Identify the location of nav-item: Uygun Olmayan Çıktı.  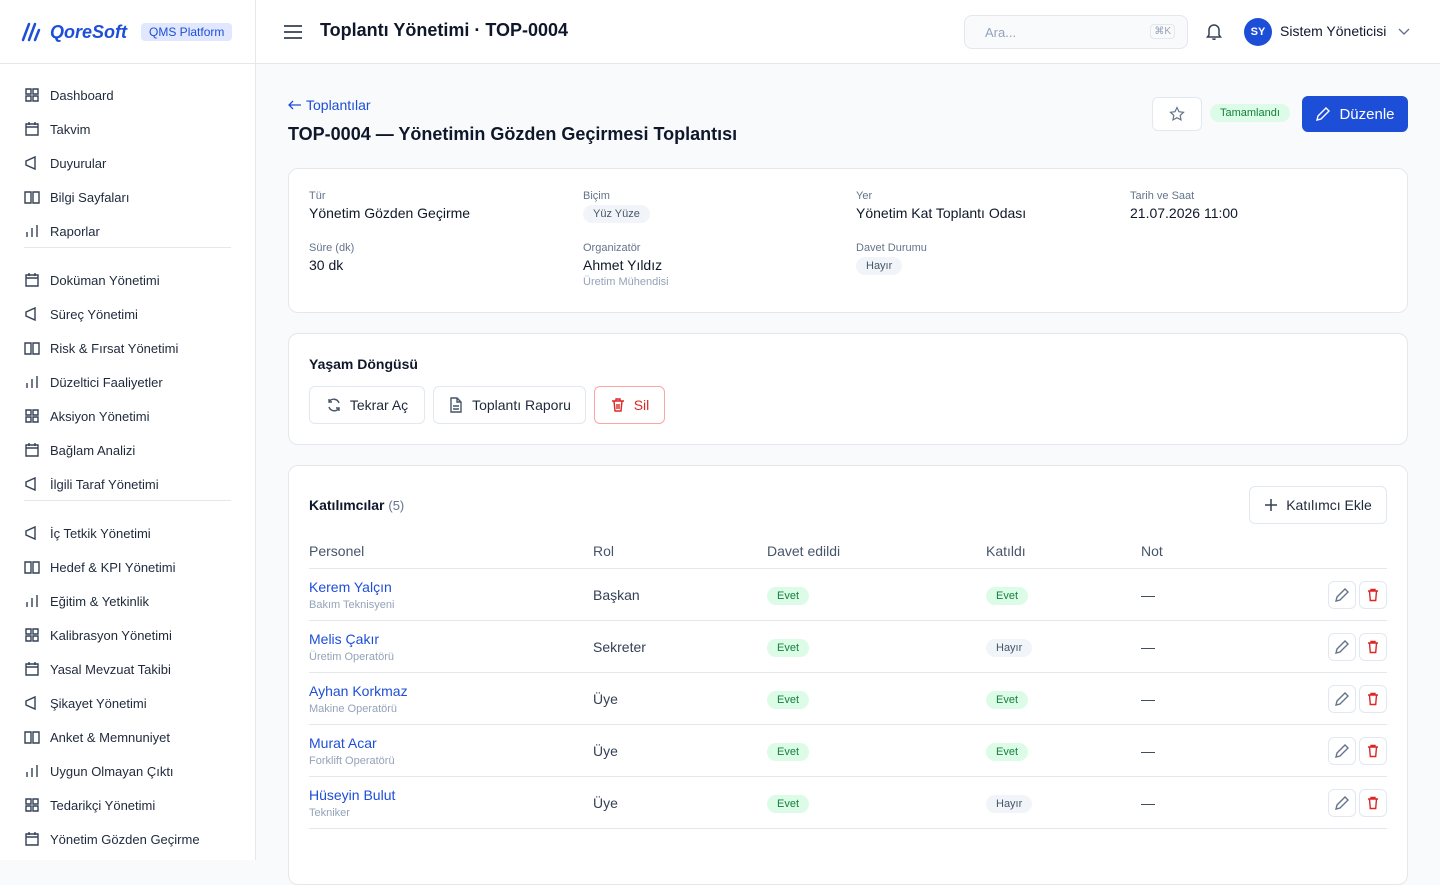
(99, 771).